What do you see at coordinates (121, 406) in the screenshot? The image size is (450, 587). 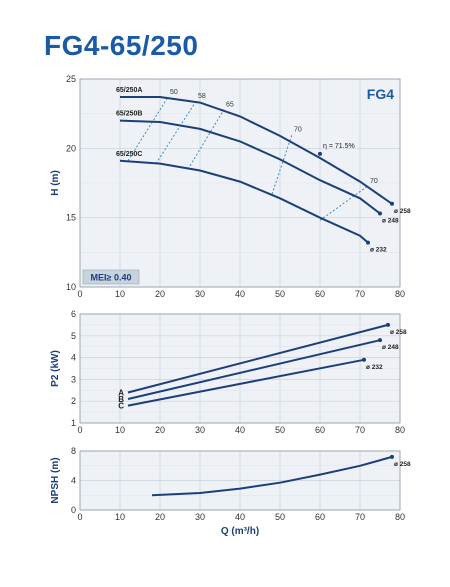 I see `series-name-label: C` at bounding box center [121, 406].